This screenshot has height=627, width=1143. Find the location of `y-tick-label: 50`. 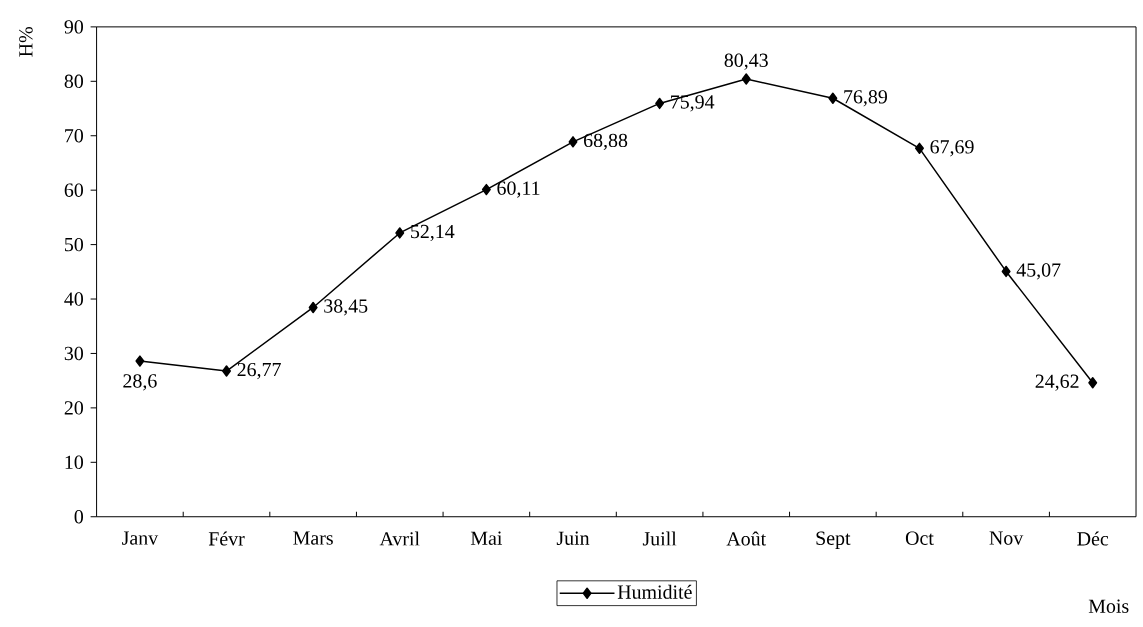

y-tick-label: 50 is located at coordinates (74, 244).